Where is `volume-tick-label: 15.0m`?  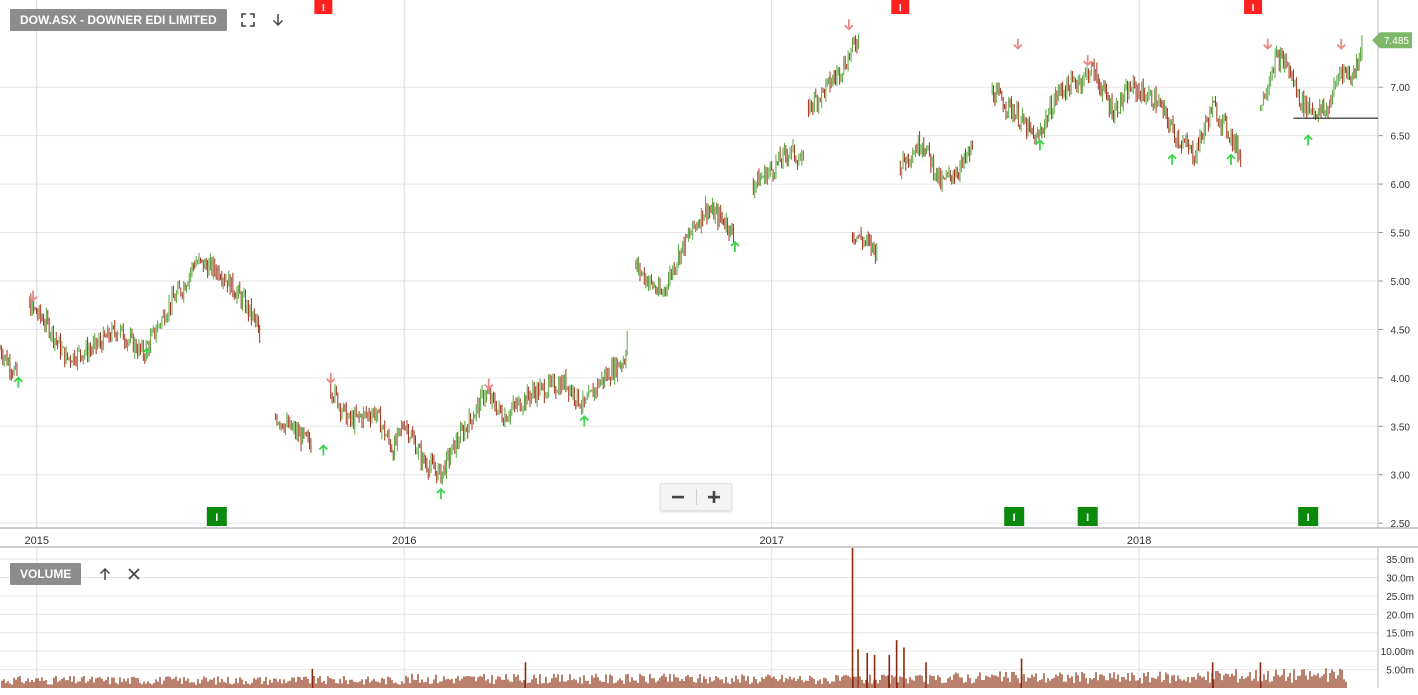
volume-tick-label: 15.0m is located at coordinates (1400, 634).